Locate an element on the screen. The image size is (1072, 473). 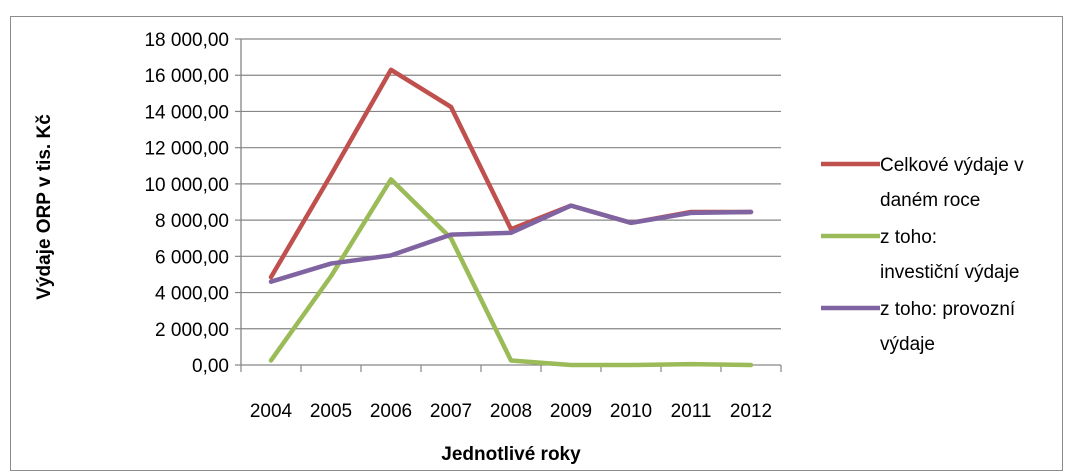
y-tick-label: 16 000,00 is located at coordinates (186, 76).